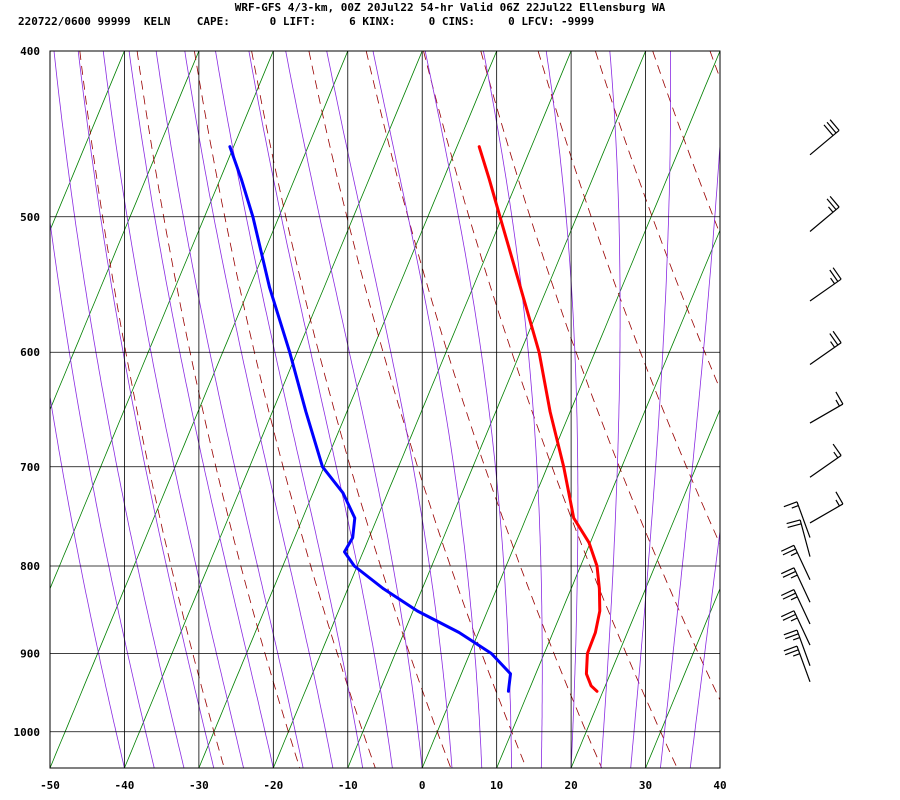 The width and height of the screenshot is (900, 800). Describe the element at coordinates (125, 785) in the screenshot. I see `x-tick-label: -40` at that location.